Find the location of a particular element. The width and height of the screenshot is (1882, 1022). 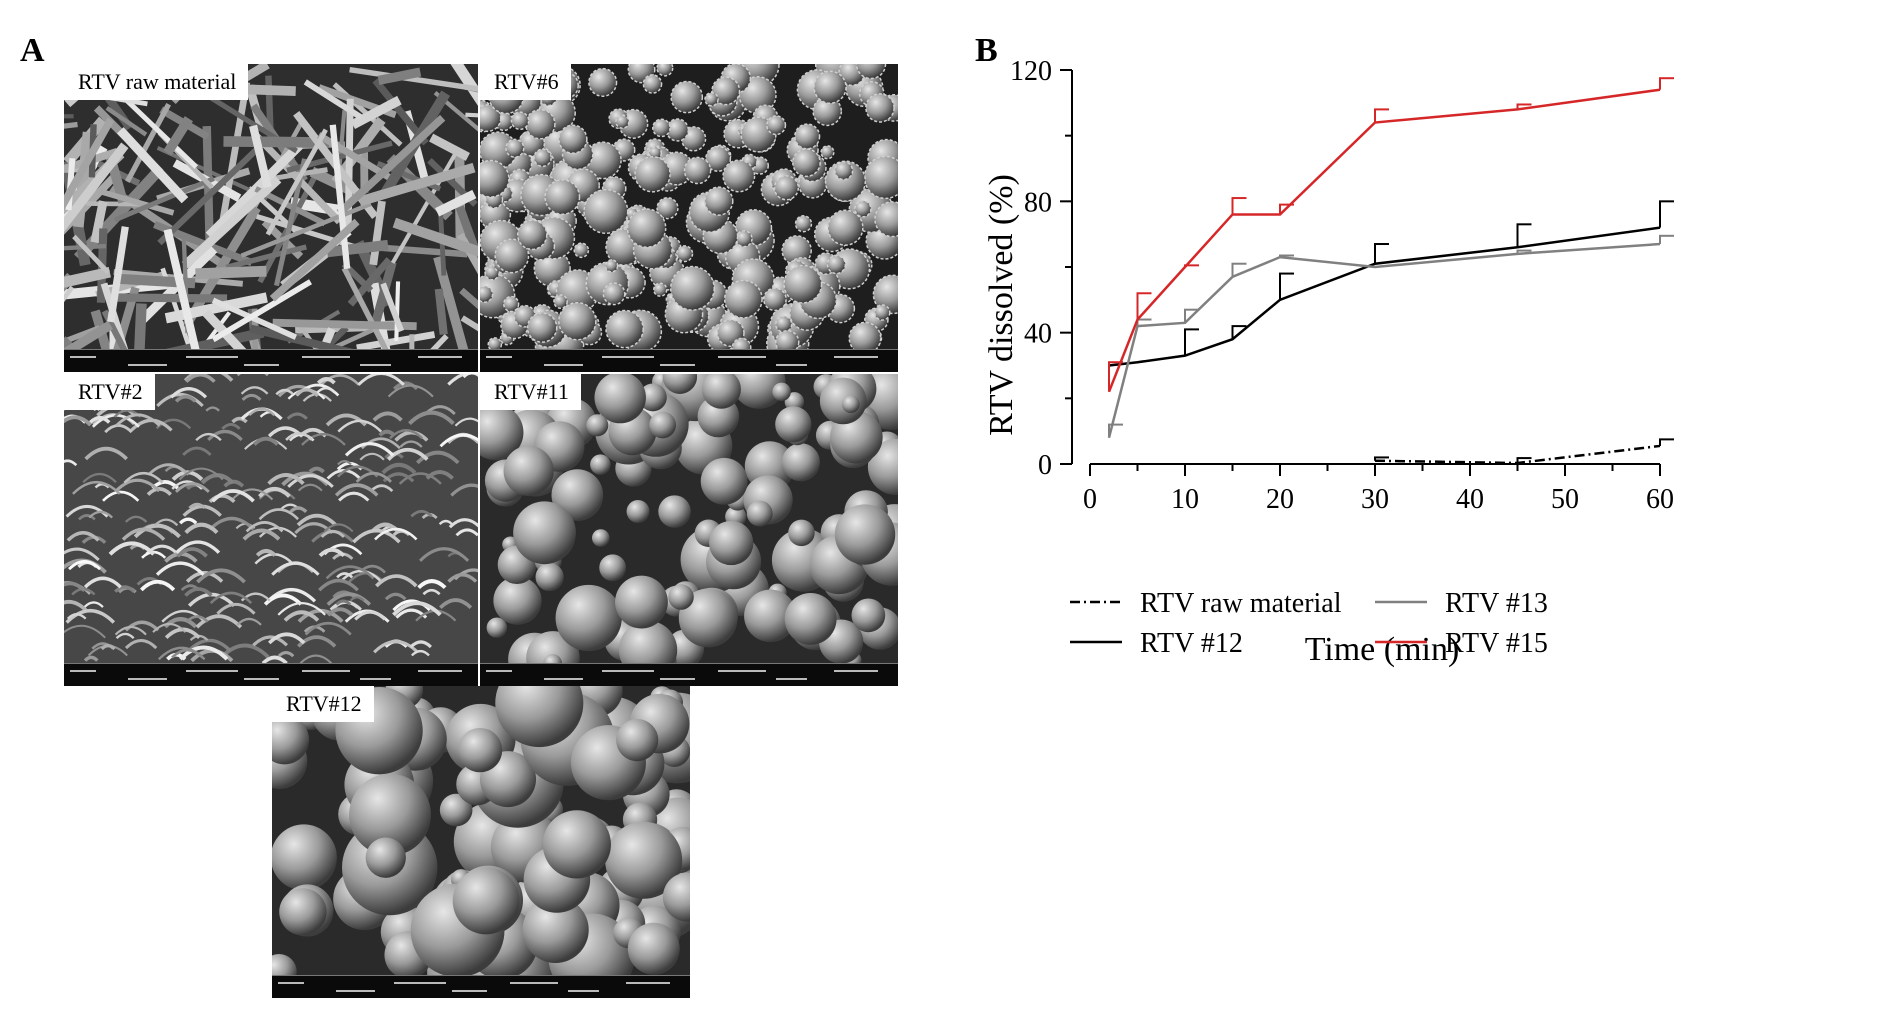

x-axis-label: Time (min) is located at coordinates (1382, 649).